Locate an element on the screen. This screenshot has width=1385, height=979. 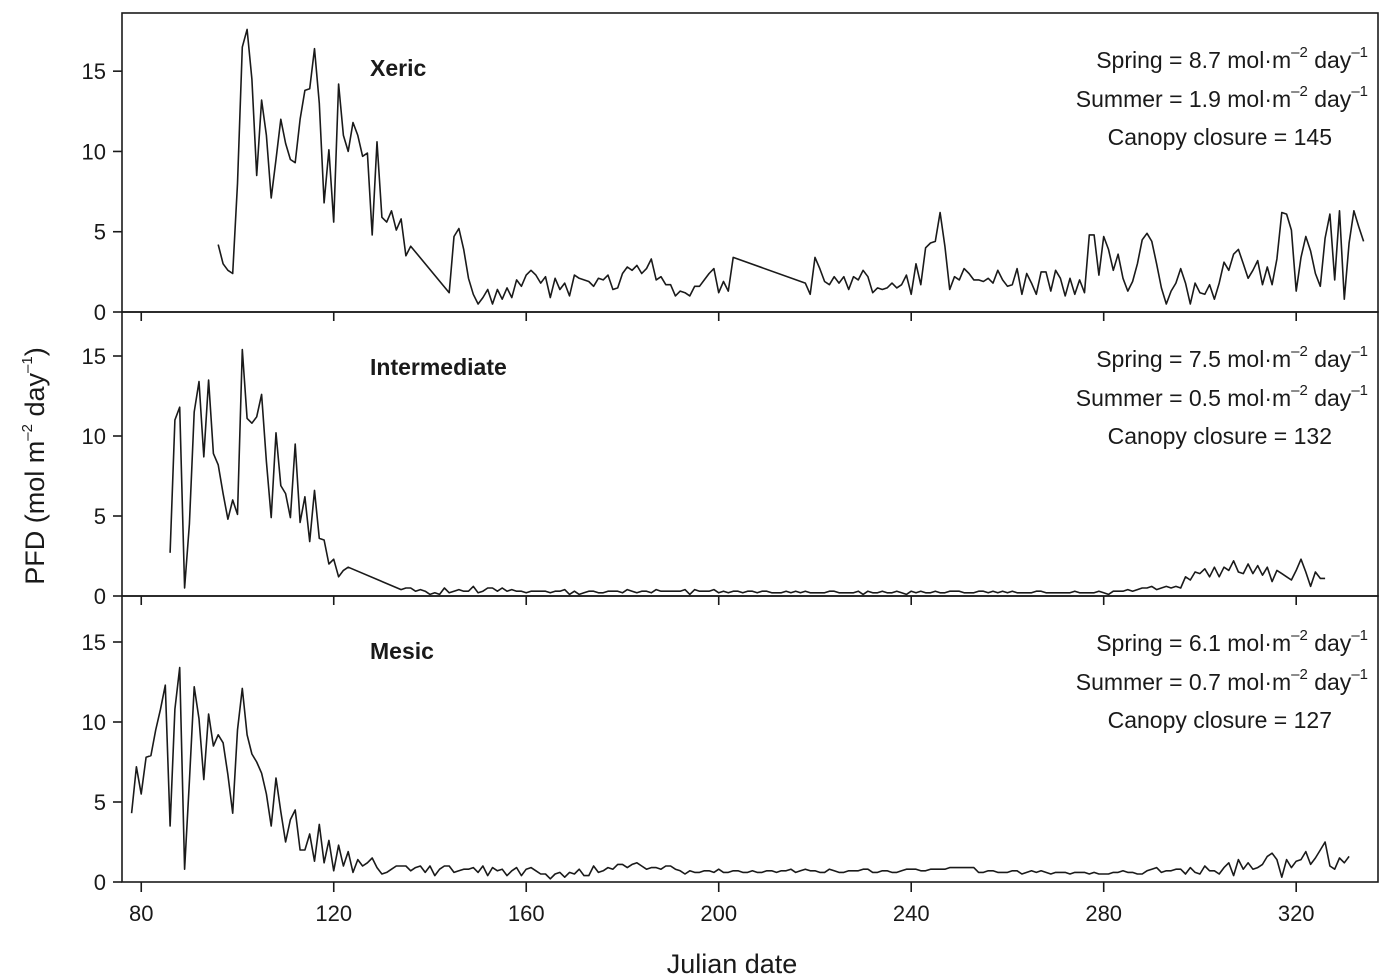
panel-title: Xeric is located at coordinates (398, 68).